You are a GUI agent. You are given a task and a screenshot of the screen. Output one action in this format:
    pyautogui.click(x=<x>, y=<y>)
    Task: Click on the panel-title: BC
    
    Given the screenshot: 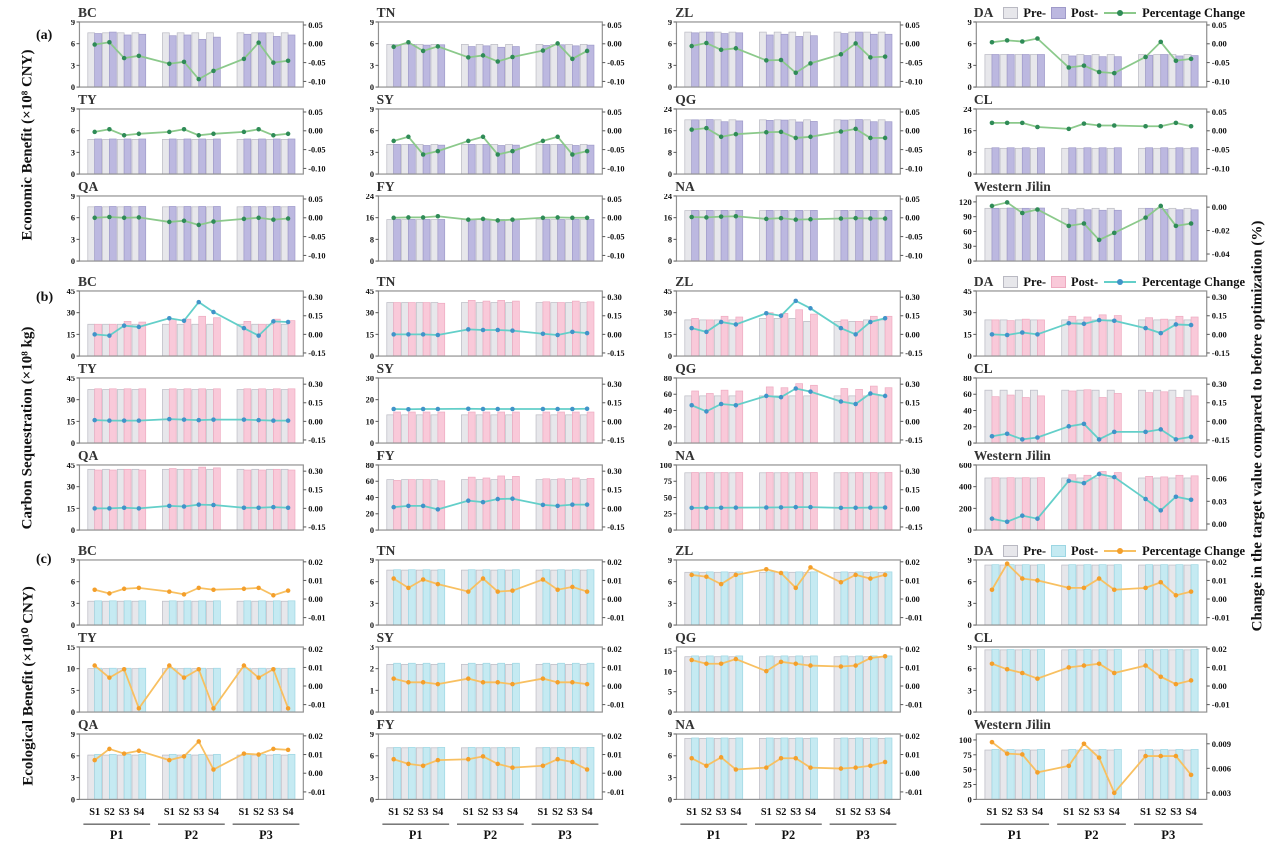 What is the action you would take?
    pyautogui.click(x=87, y=281)
    